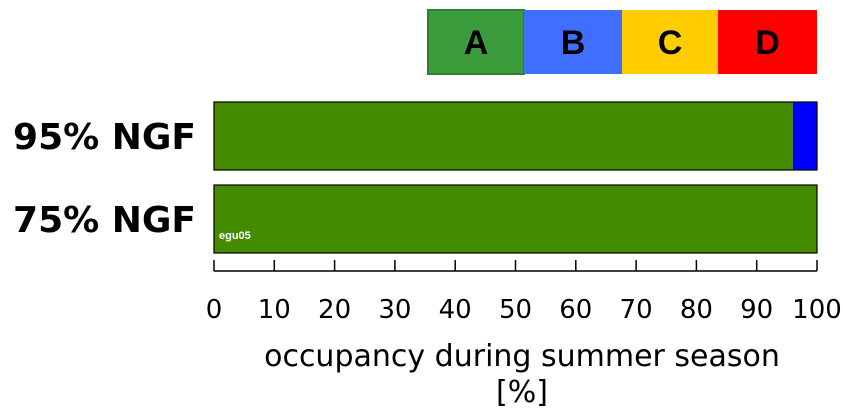  I want to click on x-axis: 0 10 20 30 40 50 60 70 80 90 100, so click(524, 292).